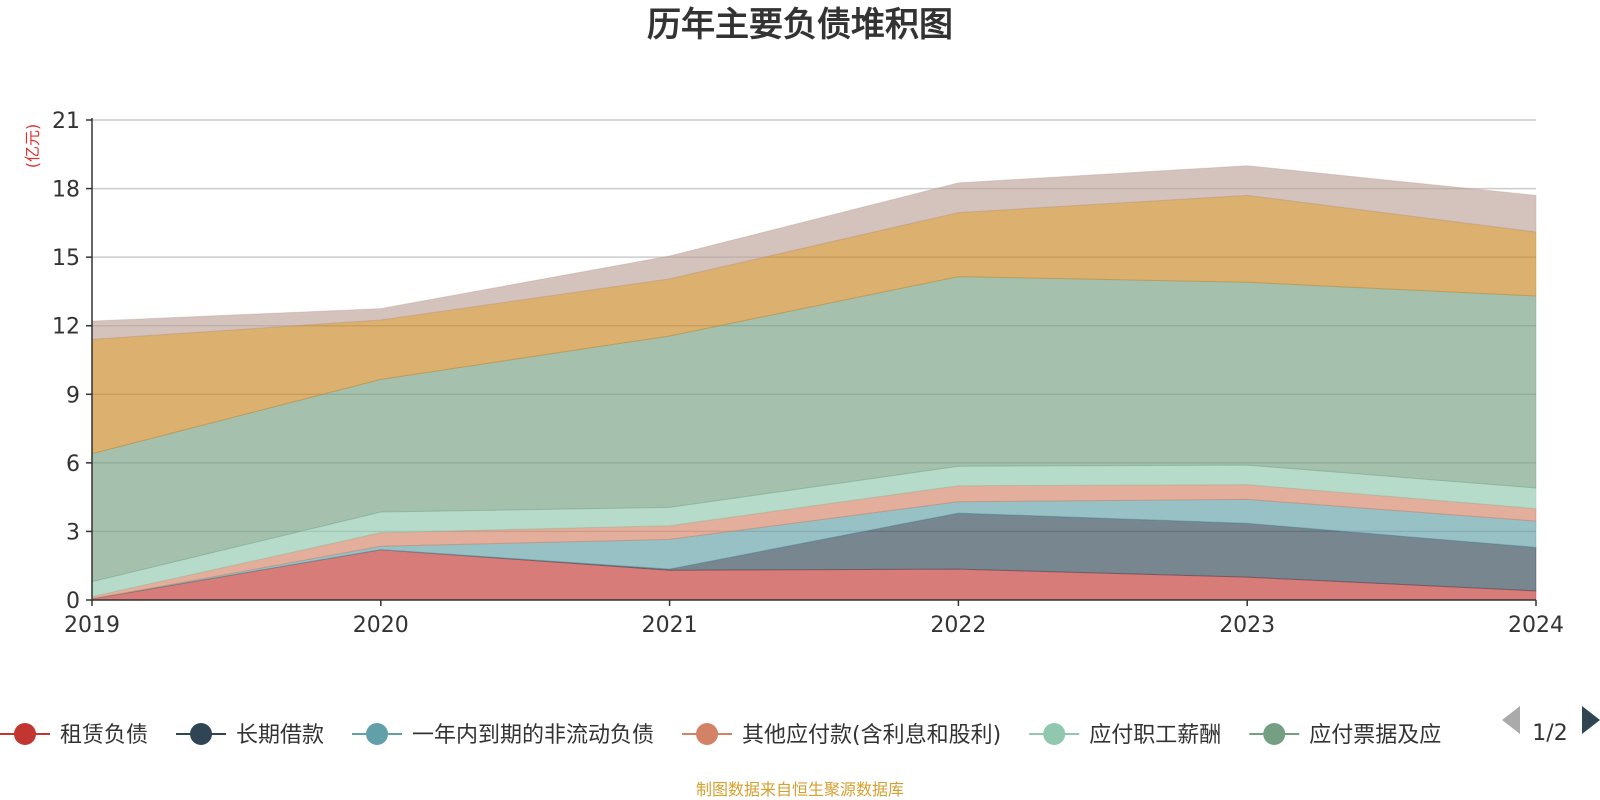 The image size is (1600, 800). I want to click on x-tick-label: 2022, so click(958, 625).